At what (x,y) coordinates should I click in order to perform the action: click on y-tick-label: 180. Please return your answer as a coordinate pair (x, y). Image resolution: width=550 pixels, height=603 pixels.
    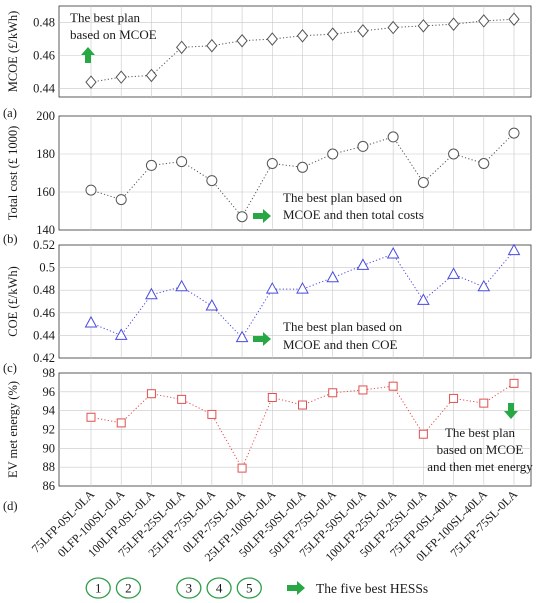
    Looking at the image, I should click on (45, 154).